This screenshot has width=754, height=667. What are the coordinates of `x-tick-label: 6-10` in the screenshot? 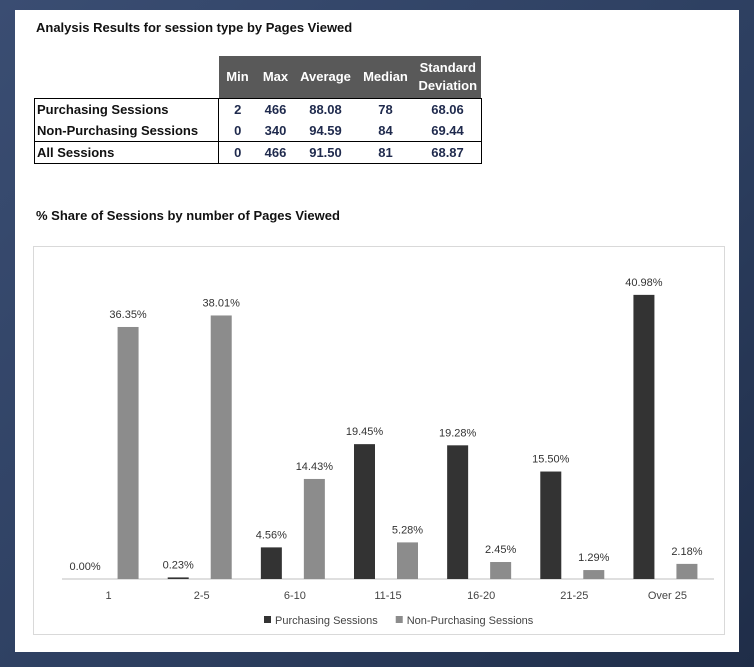 It's located at (295, 596).